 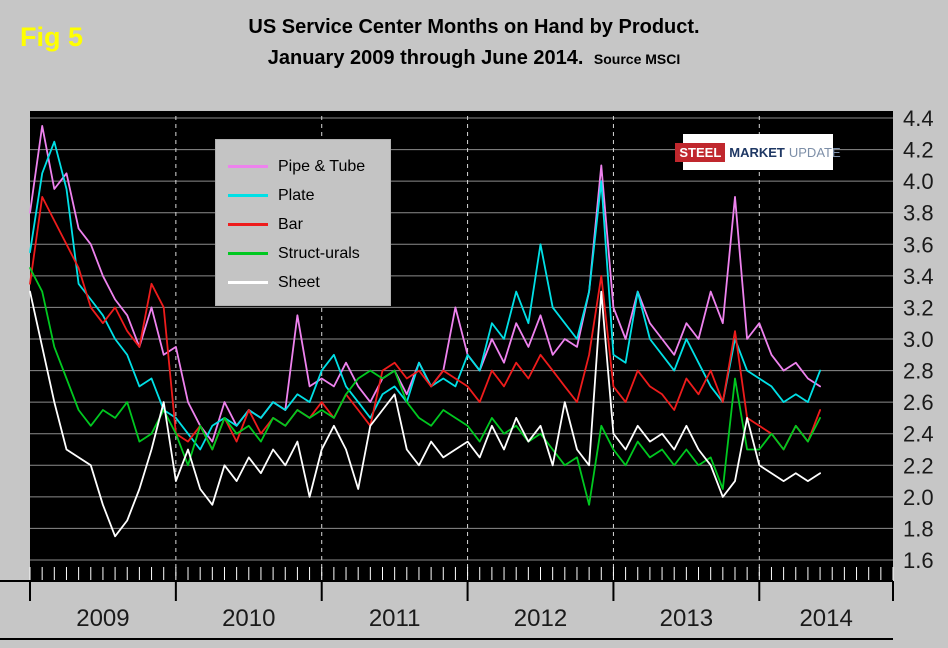 I want to click on logo-word-market: MARKET, so click(x=757, y=152).